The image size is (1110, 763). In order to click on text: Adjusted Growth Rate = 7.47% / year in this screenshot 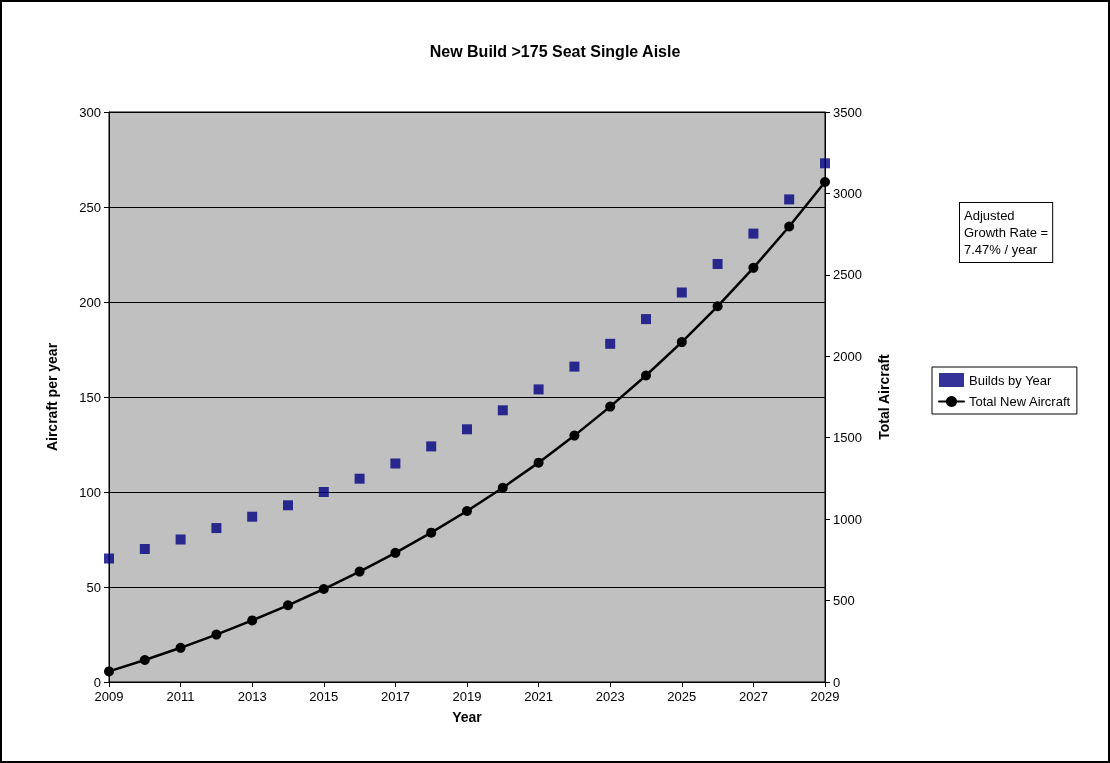, I will do `click(1006, 232)`.